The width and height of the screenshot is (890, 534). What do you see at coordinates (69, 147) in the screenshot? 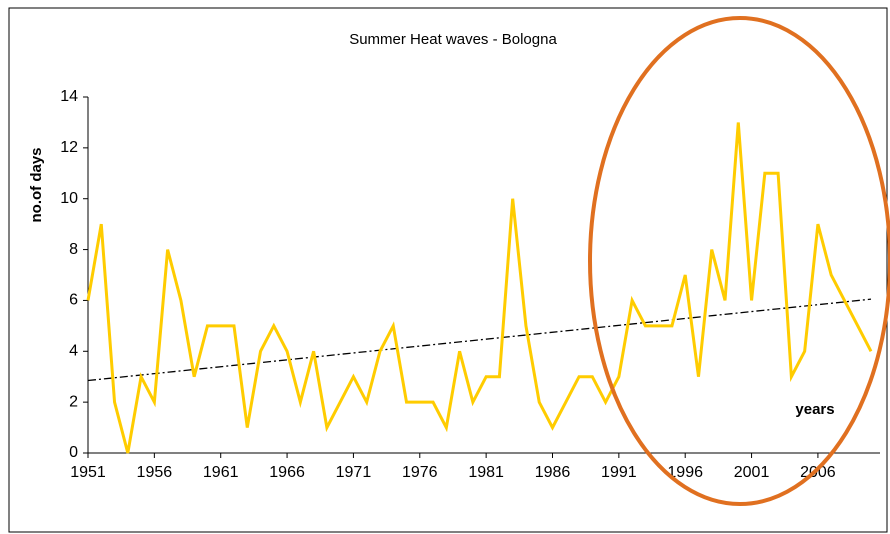
I see `y-tick-label: 12` at bounding box center [69, 147].